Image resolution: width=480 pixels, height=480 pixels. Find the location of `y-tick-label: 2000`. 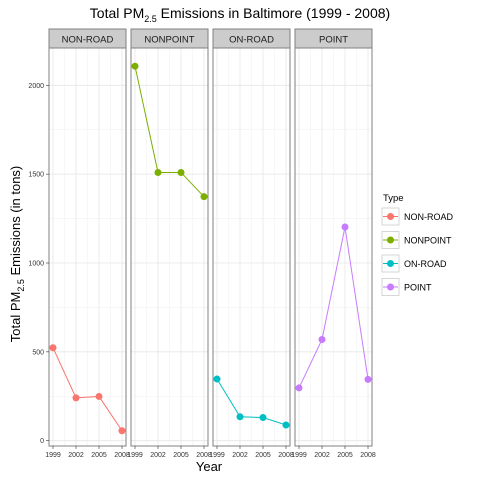

y-tick-label: 2000 is located at coordinates (36, 86).